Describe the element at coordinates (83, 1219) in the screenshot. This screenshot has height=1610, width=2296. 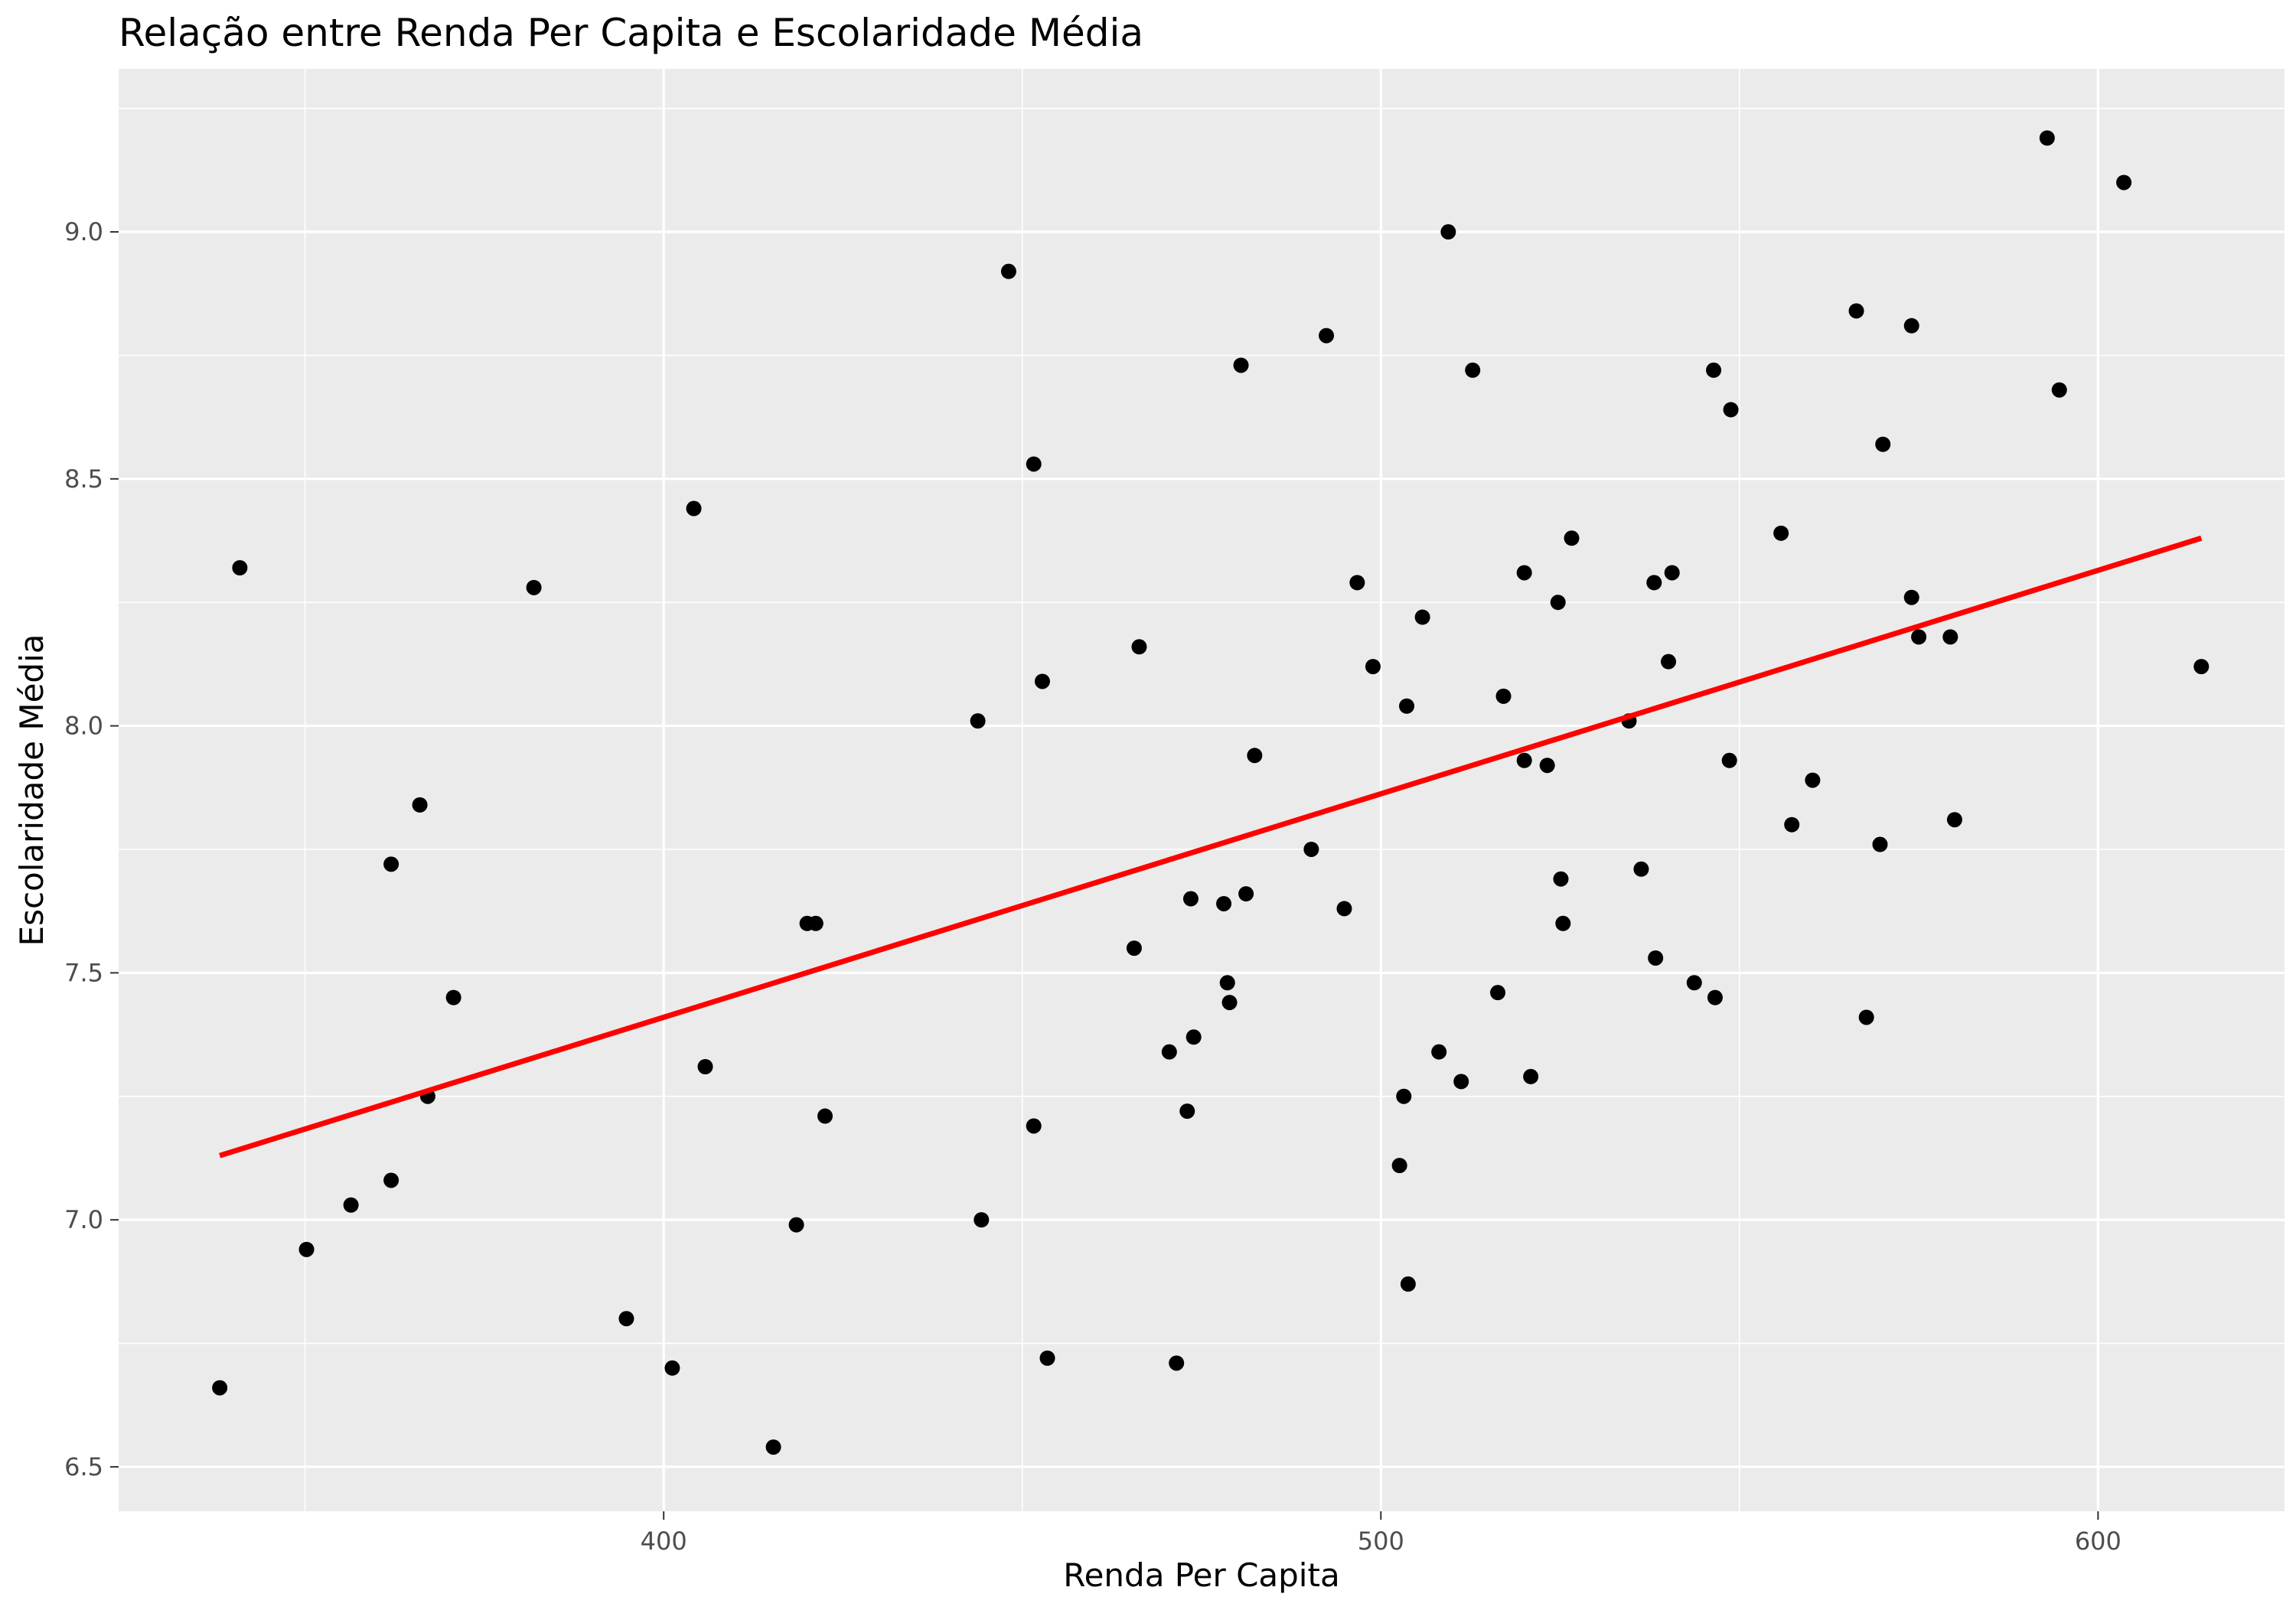
I see `y-tick-label: 7.0` at that location.